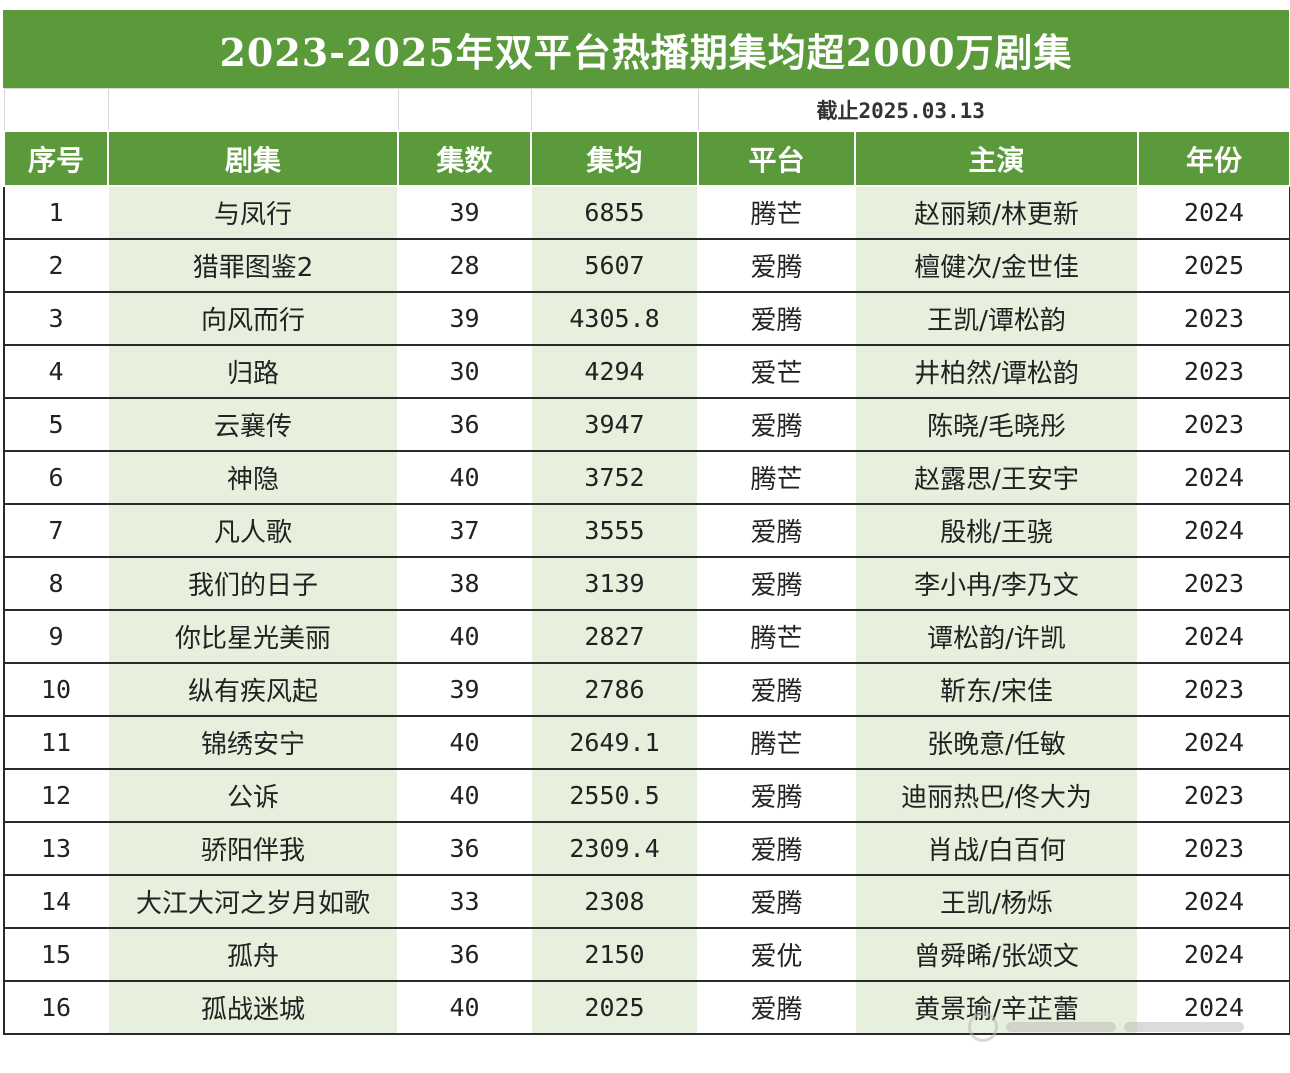  Describe the element at coordinates (253, 477) in the screenshot. I see `cell-drama: 神隐` at that location.